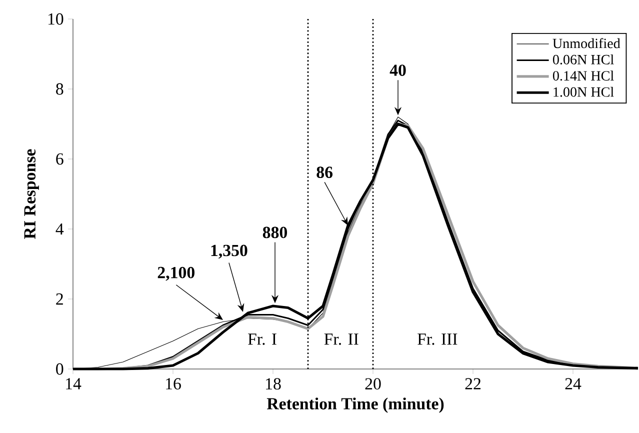 This screenshot has width=639, height=433. Describe the element at coordinates (59, 299) in the screenshot. I see `y-tick-label: 2` at that location.